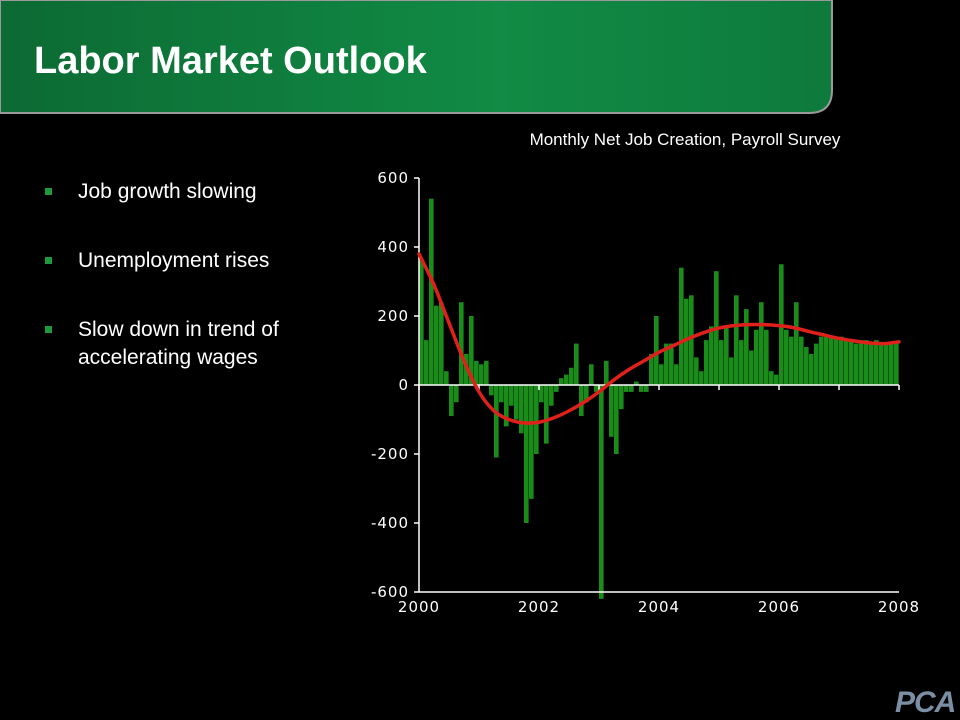 The image size is (960, 720). I want to click on x-tick-label: 2006, so click(779, 607).